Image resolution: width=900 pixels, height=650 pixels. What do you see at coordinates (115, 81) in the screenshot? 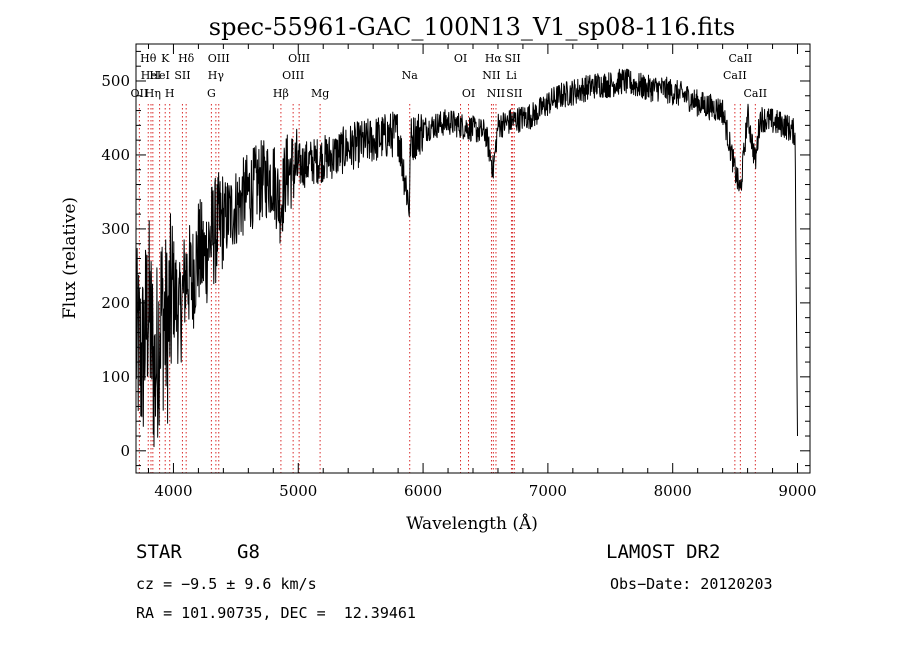
I see `y-tick-label-5: 500` at bounding box center [115, 81].